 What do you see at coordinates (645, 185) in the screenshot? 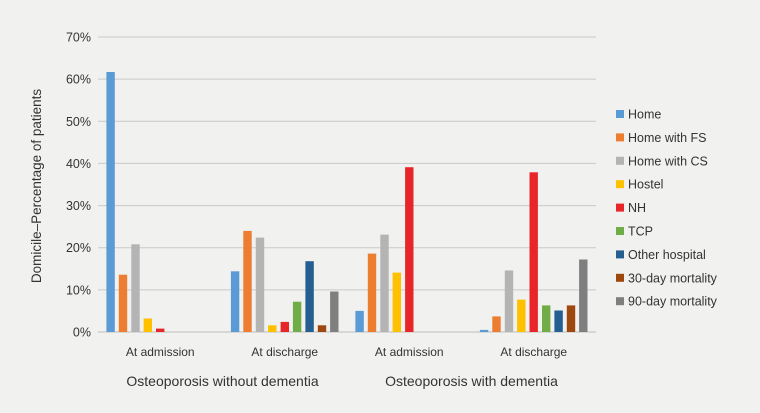
I see `legend-label: Hostel` at bounding box center [645, 185].